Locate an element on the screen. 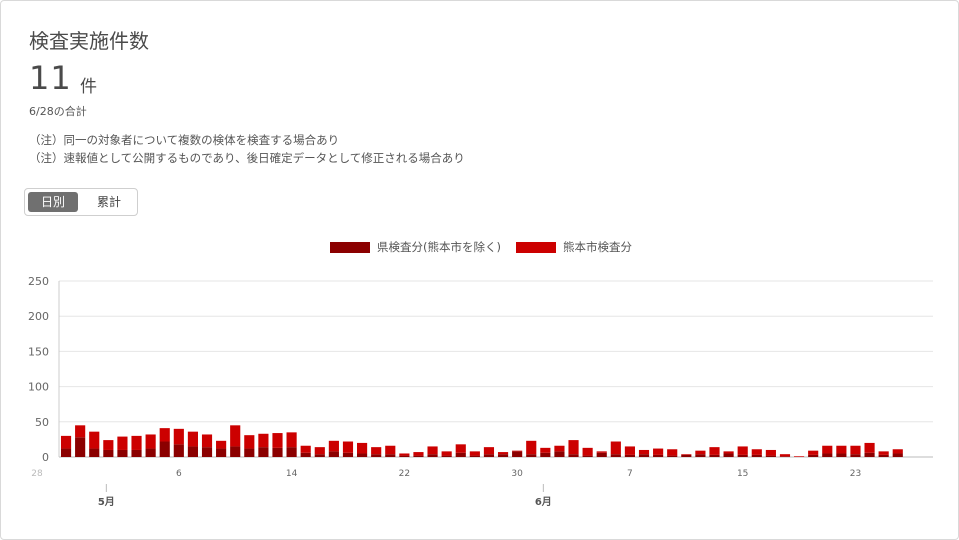 Image resolution: width=959 pixels, height=540 pixels. x-tick-label: 7 is located at coordinates (630, 474).